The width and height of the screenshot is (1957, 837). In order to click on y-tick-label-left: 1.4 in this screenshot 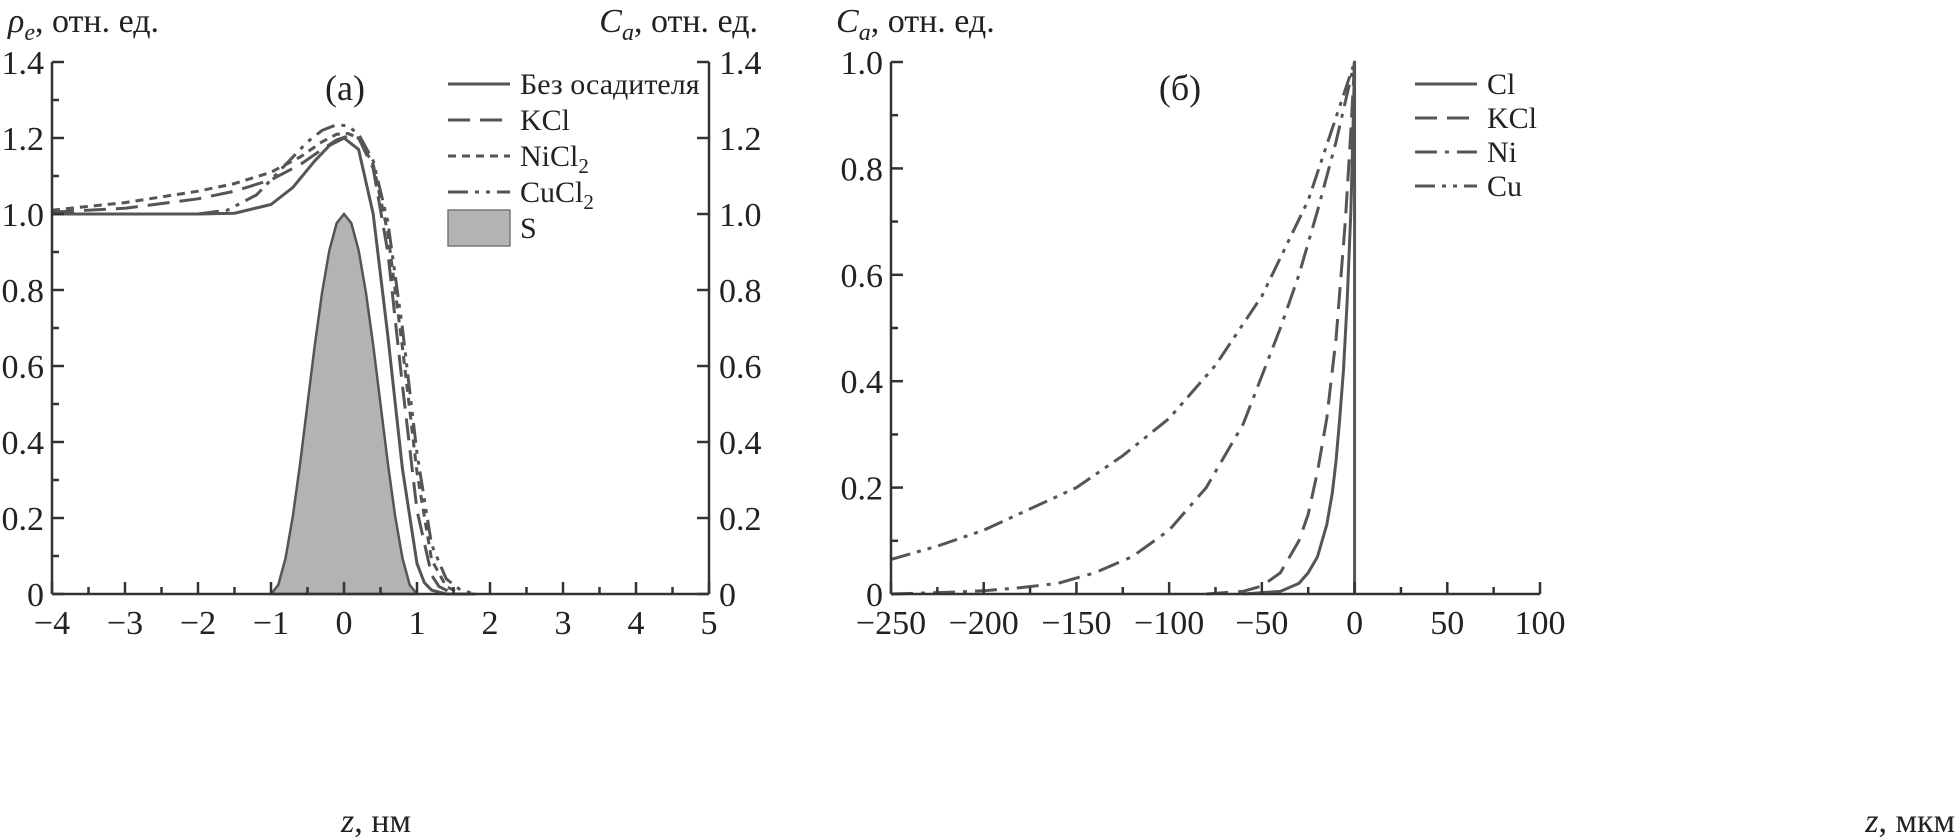, I will do `click(23, 63)`.